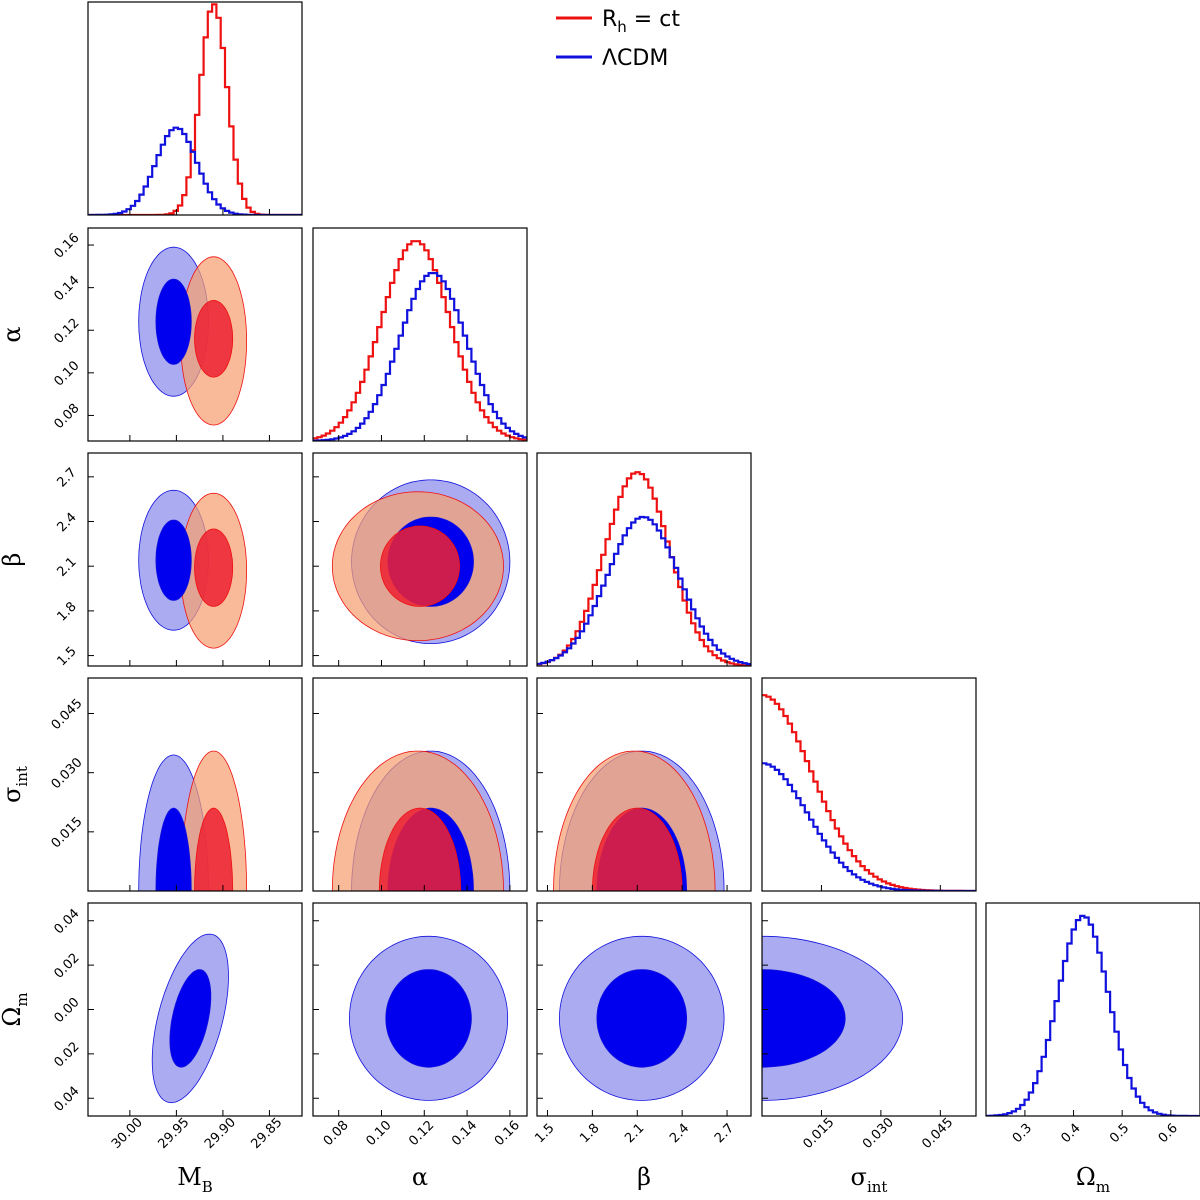 The height and width of the screenshot is (1200, 1200). I want to click on xticks-alpha-row4, so click(424, 1113).